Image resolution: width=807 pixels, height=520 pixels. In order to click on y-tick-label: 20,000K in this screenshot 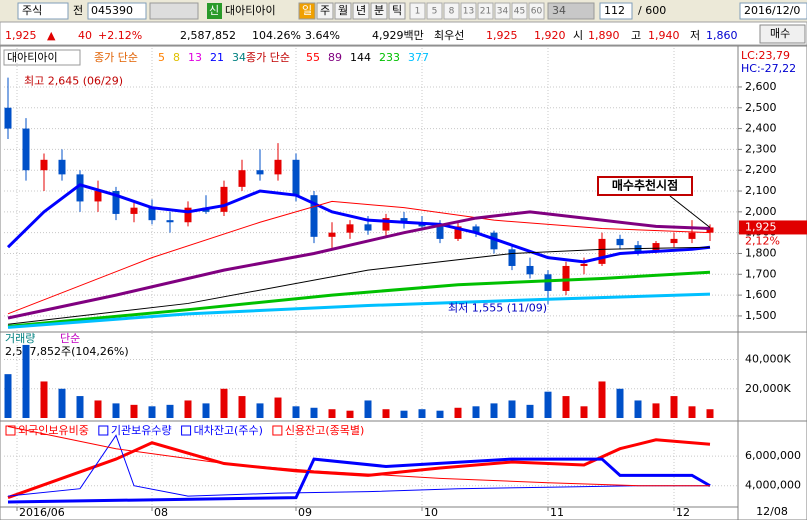, I will do `click(768, 388)`.